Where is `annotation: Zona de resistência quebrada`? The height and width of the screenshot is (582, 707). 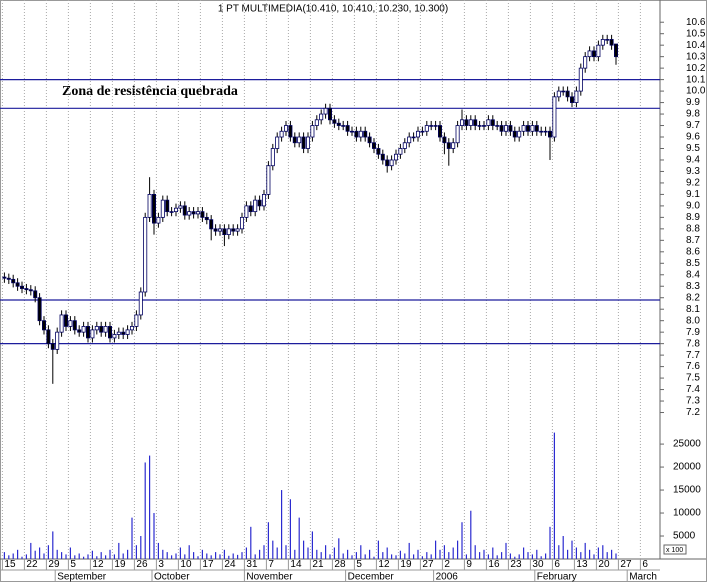 annotation: Zona de resistência quebrada is located at coordinates (150, 91).